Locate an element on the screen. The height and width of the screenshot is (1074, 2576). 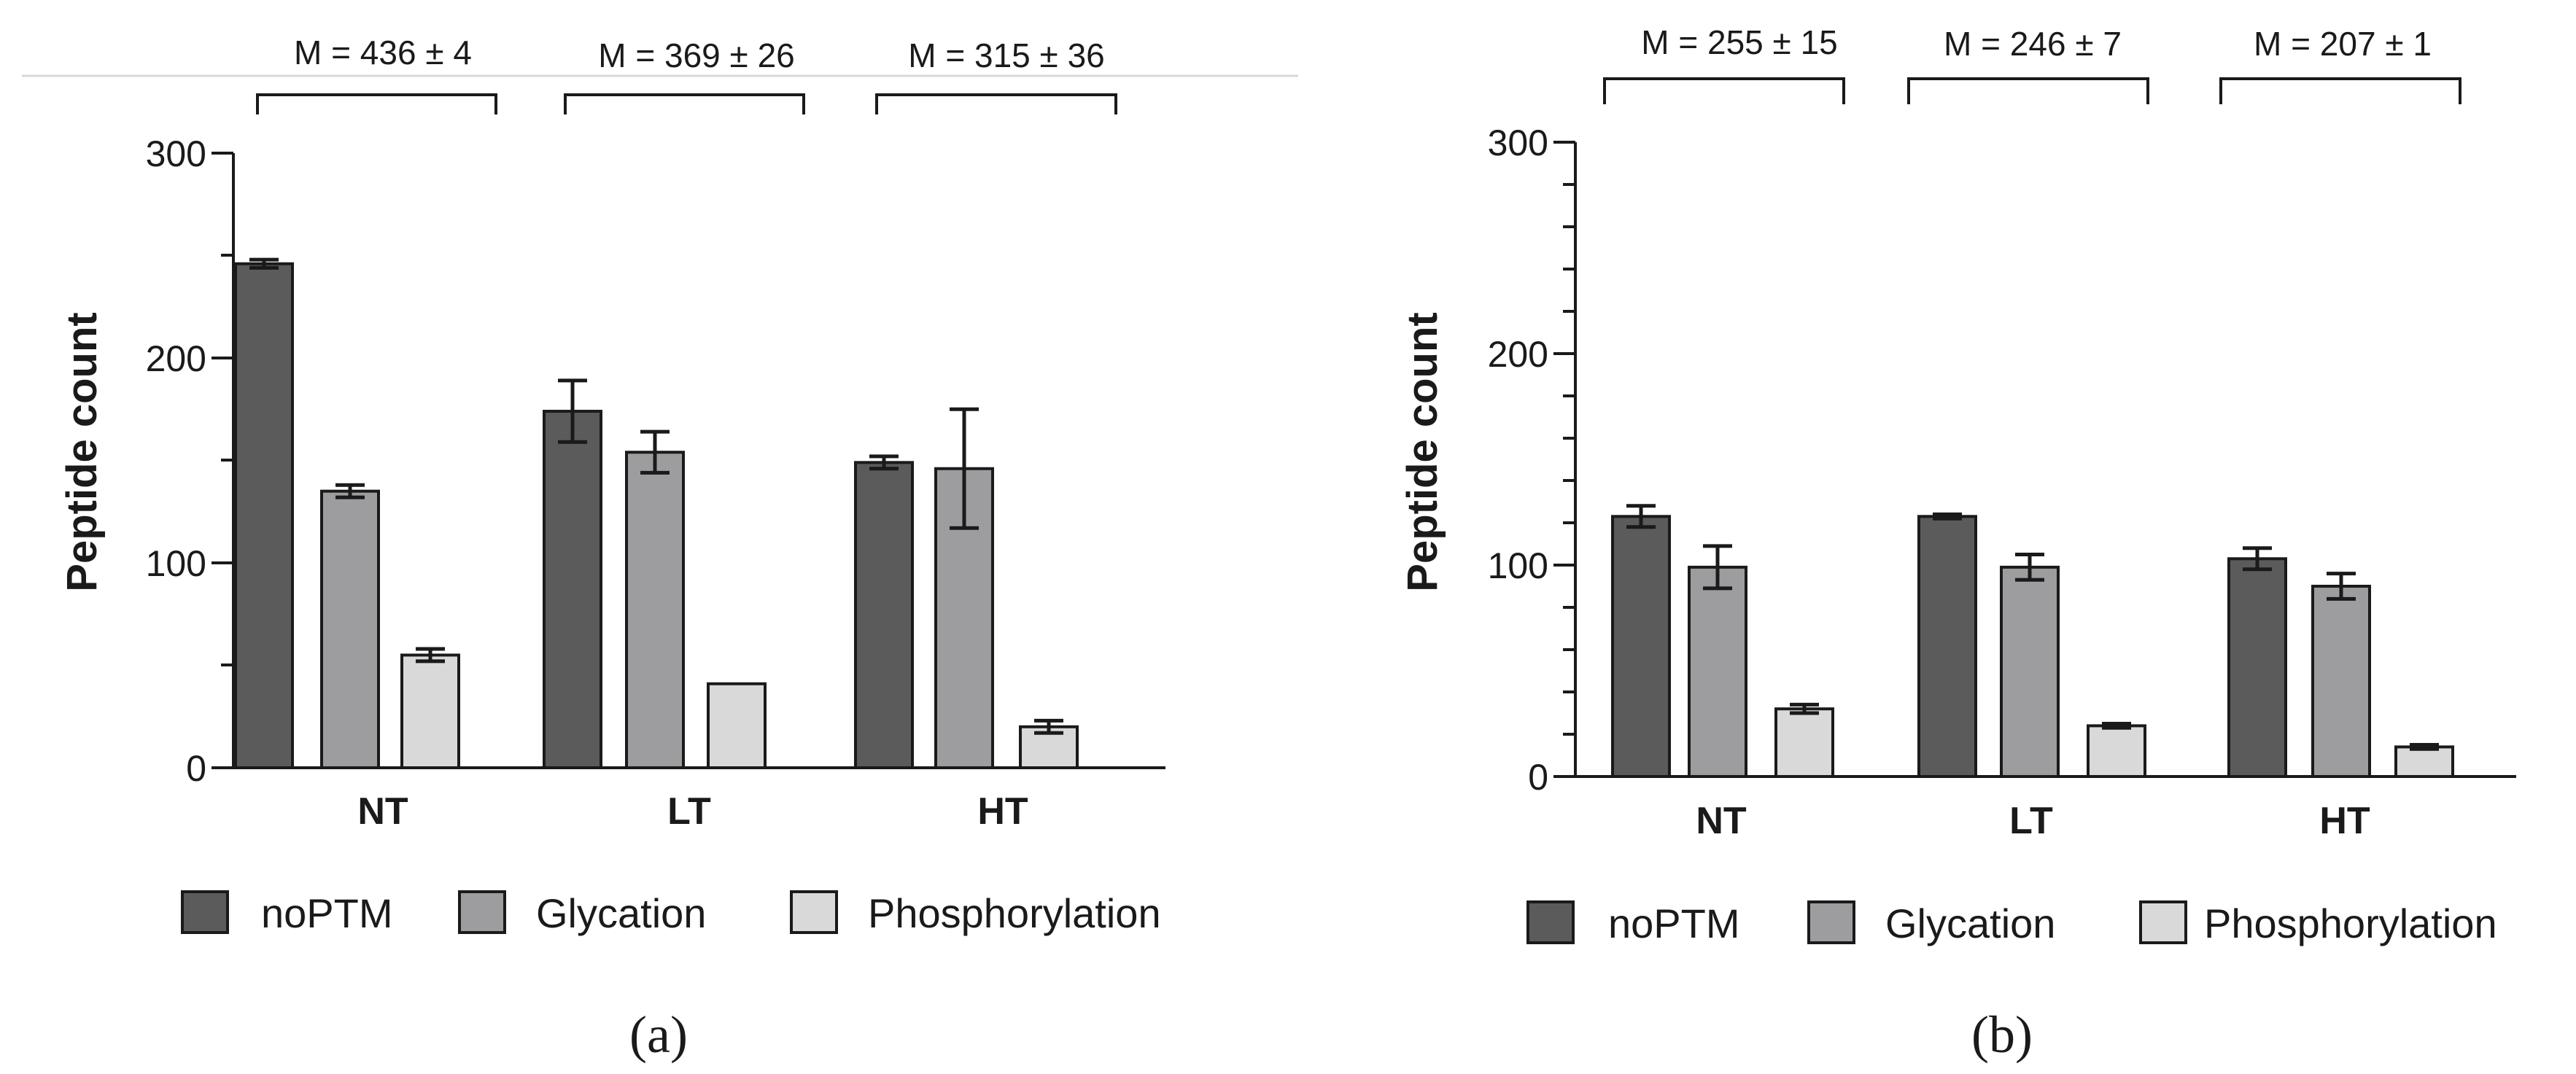
panel-a-errorbar-nt-noptm is located at coordinates (264, 263).